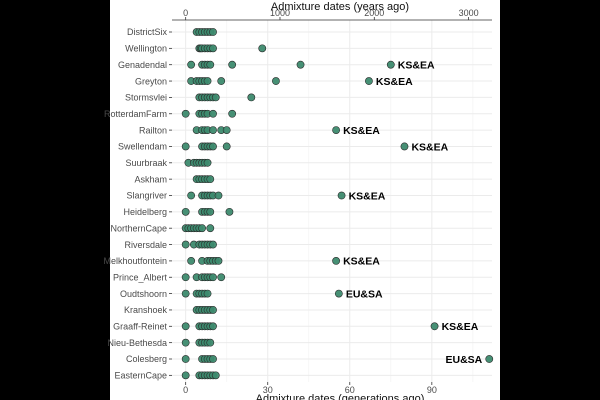  Describe the element at coordinates (135, 114) in the screenshot. I see `category-label: RotterdamFarm` at that location.